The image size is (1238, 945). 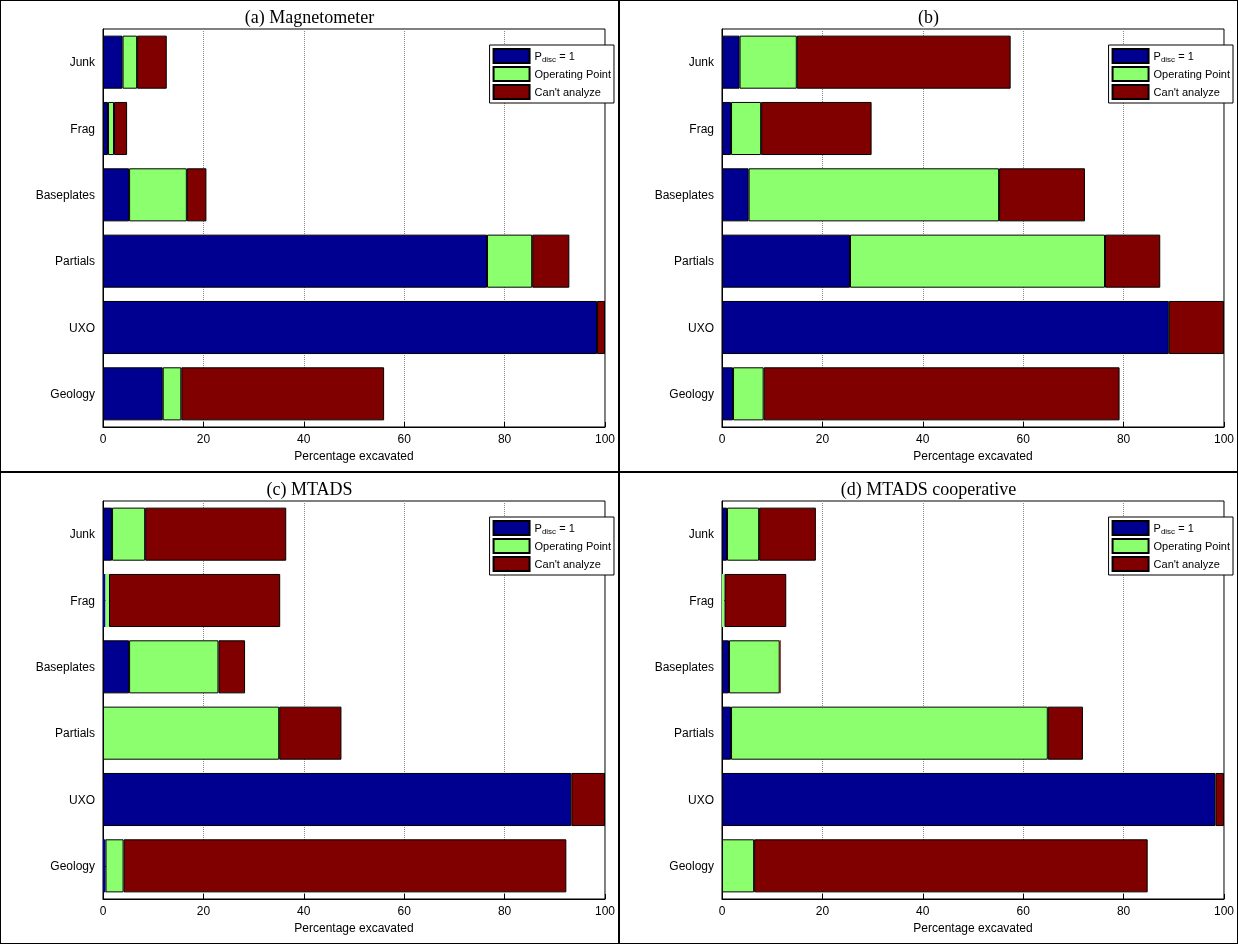 I want to click on chart-title: (d) MTADS cooperative, so click(x=928, y=489).